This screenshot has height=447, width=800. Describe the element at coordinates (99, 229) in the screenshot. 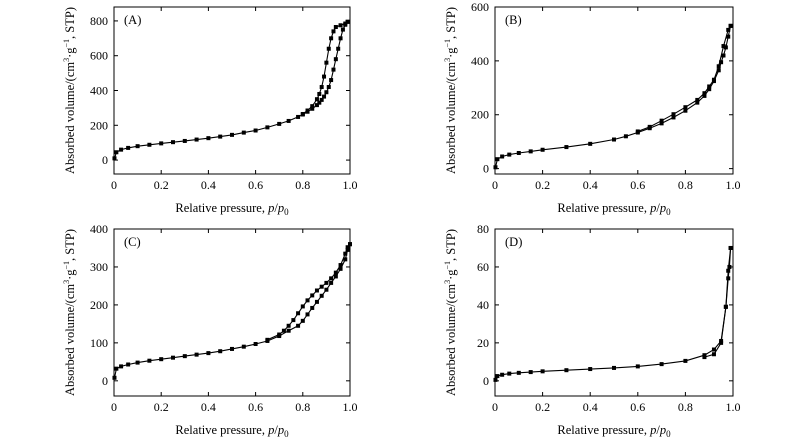

I see `y-tick-label: 400` at that location.